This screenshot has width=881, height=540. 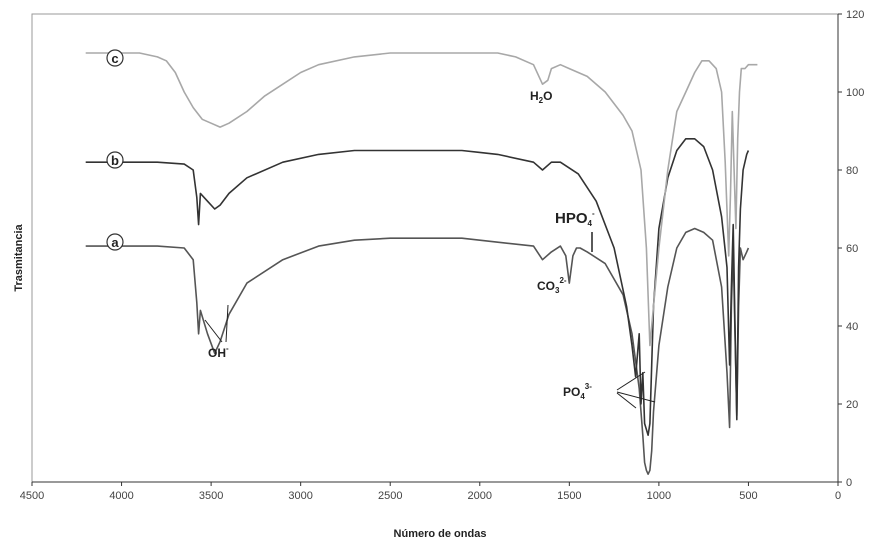 What do you see at coordinates (852, 405) in the screenshot?
I see `y-tick-label: 20` at bounding box center [852, 405].